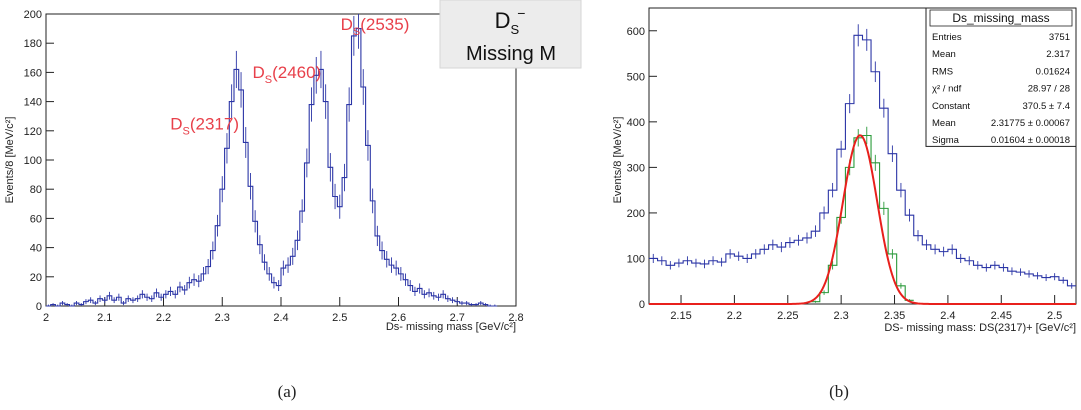 Image resolution: width=1081 pixels, height=410 pixels. I want to click on peak-annotations-a: DS(2317)DS(2460)DS(2535), so click(289, 76).